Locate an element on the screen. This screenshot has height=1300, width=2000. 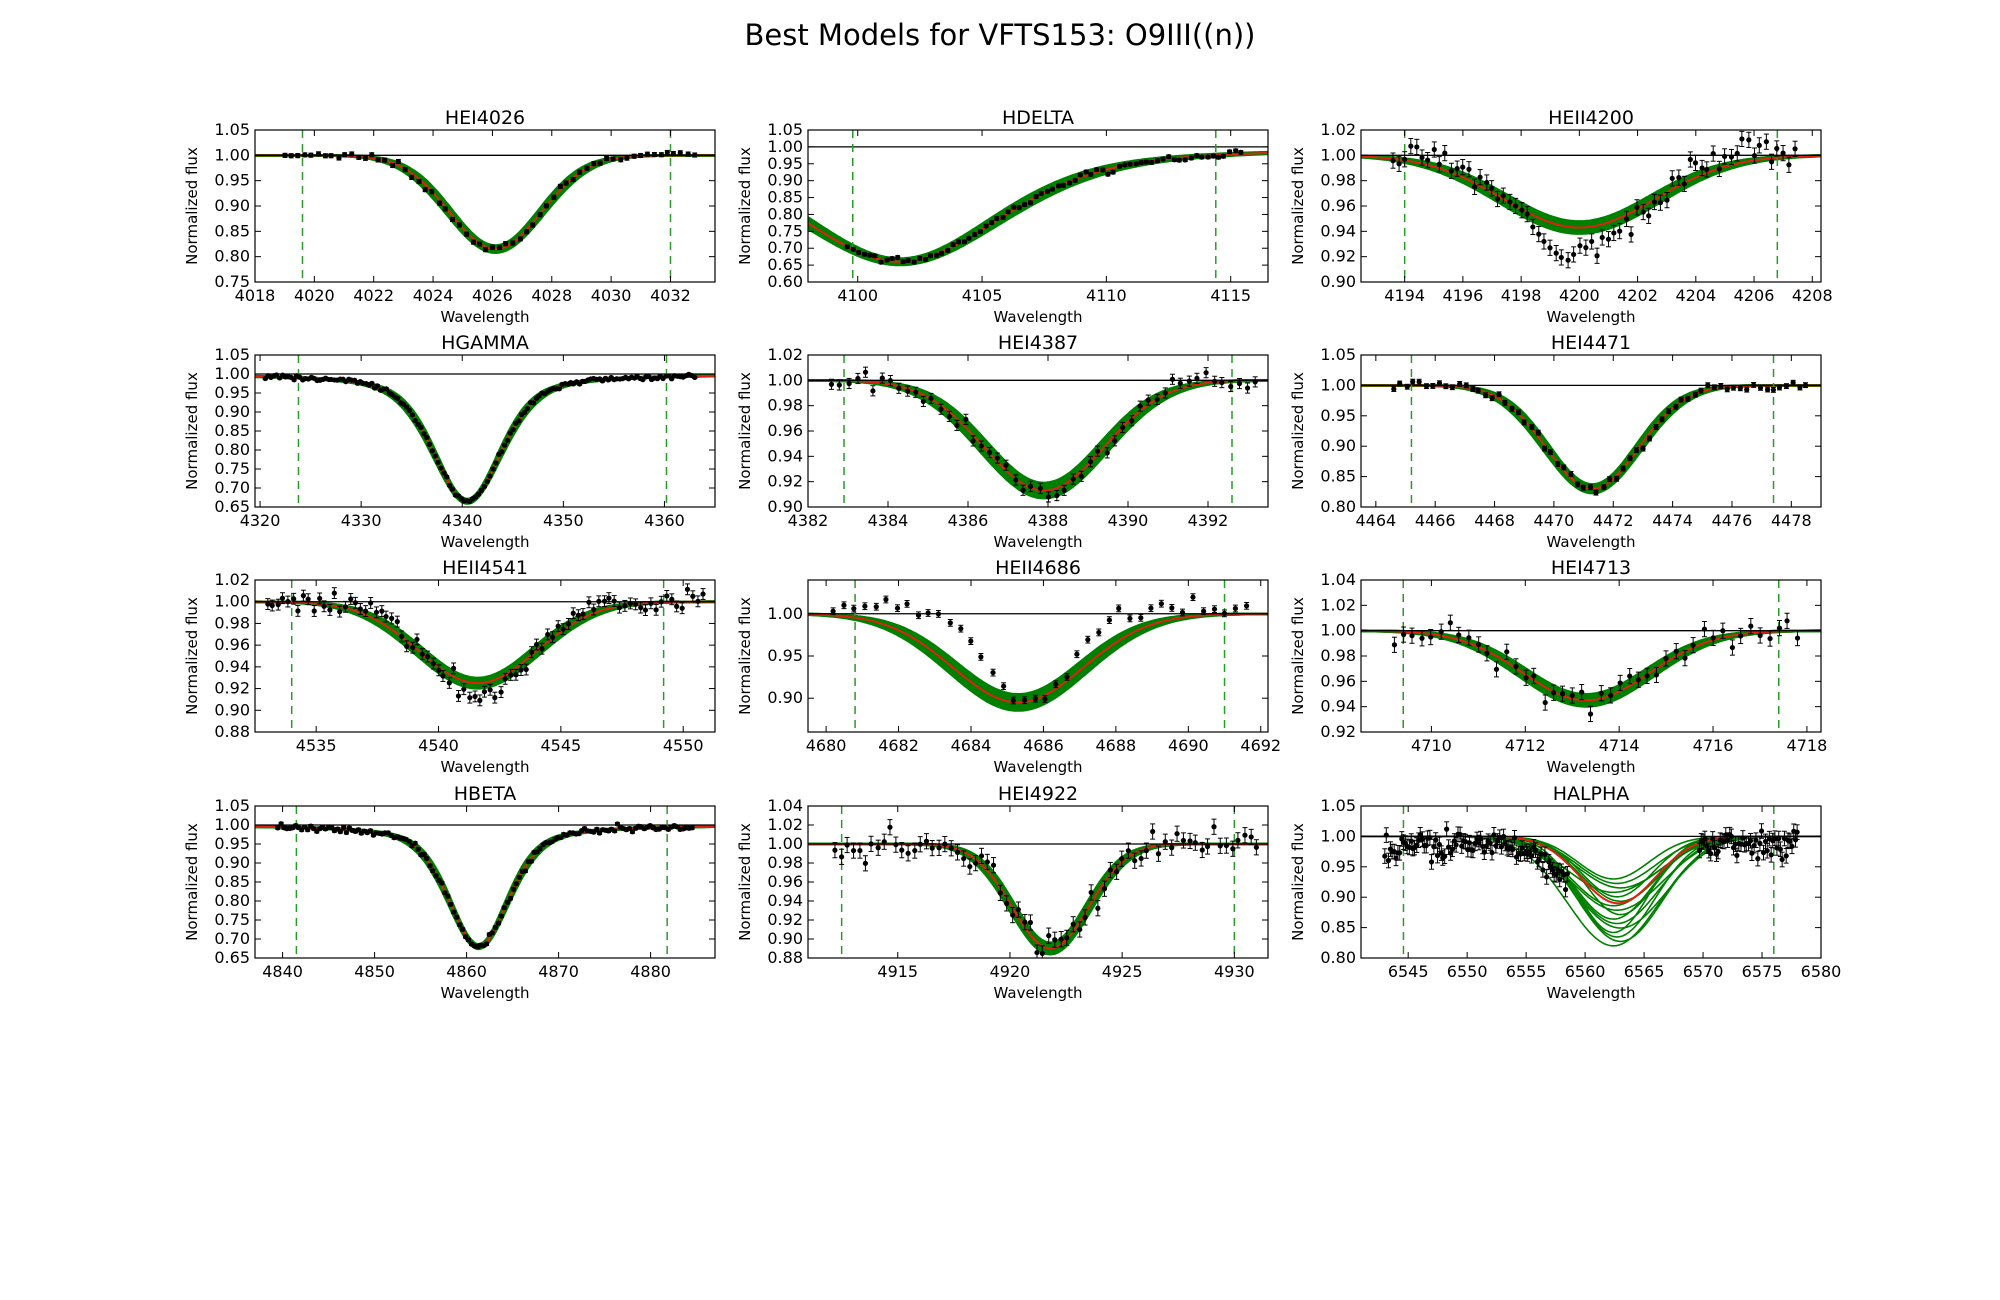
y-tick-label: 0.92 is located at coordinates (232, 688).